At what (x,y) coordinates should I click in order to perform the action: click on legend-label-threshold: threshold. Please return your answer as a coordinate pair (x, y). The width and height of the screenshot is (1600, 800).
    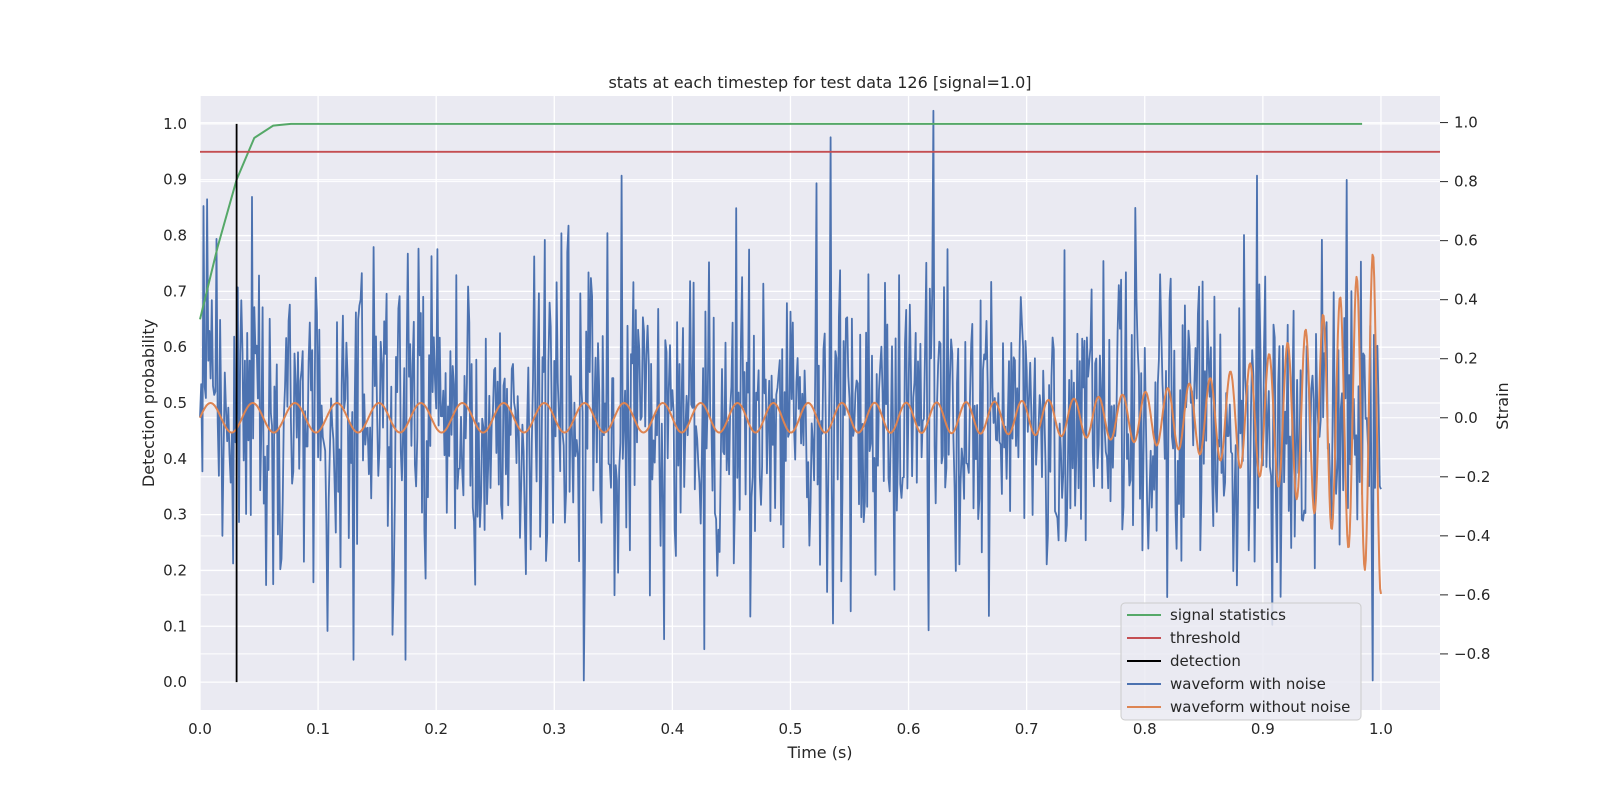
    Looking at the image, I should click on (1205, 638).